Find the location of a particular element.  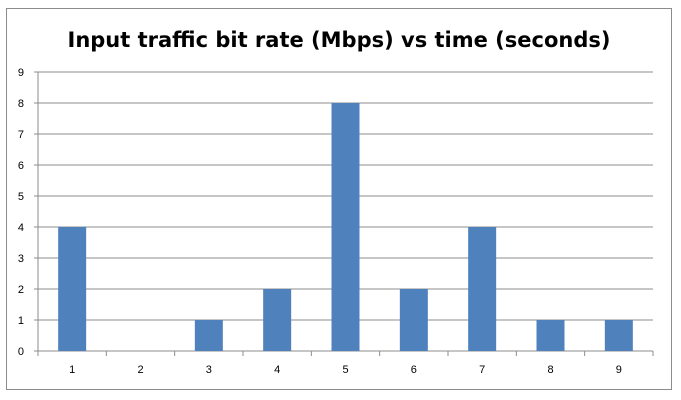

y-tick-label: 2 is located at coordinates (21, 290).